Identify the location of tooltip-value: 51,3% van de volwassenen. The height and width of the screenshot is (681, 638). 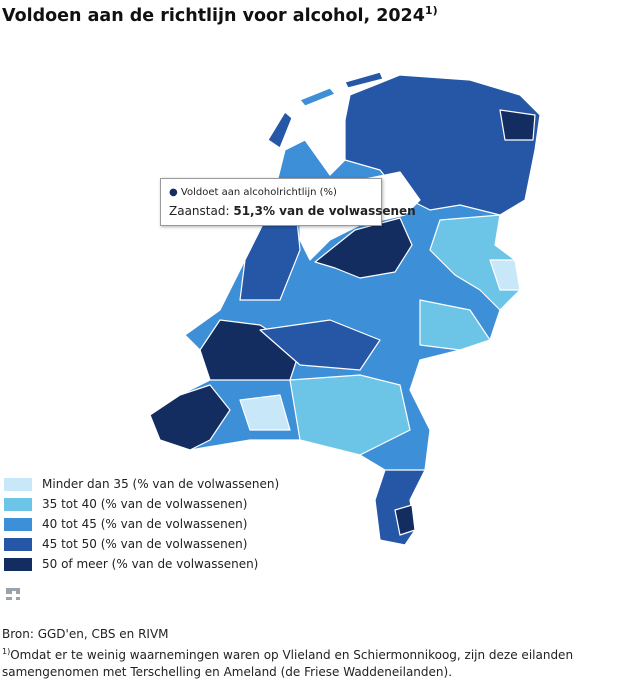
(324, 211).